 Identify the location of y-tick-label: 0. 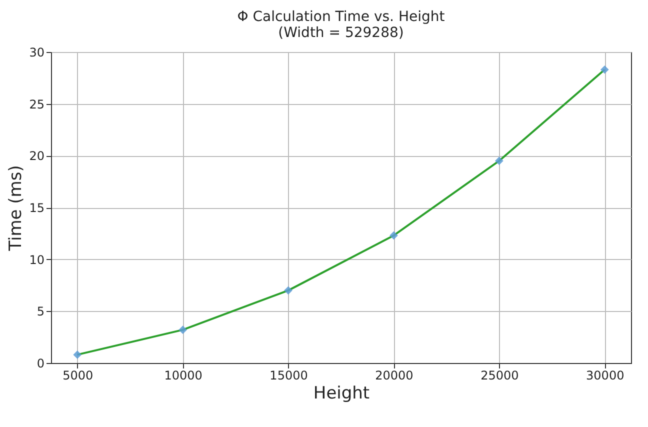
(40, 363).